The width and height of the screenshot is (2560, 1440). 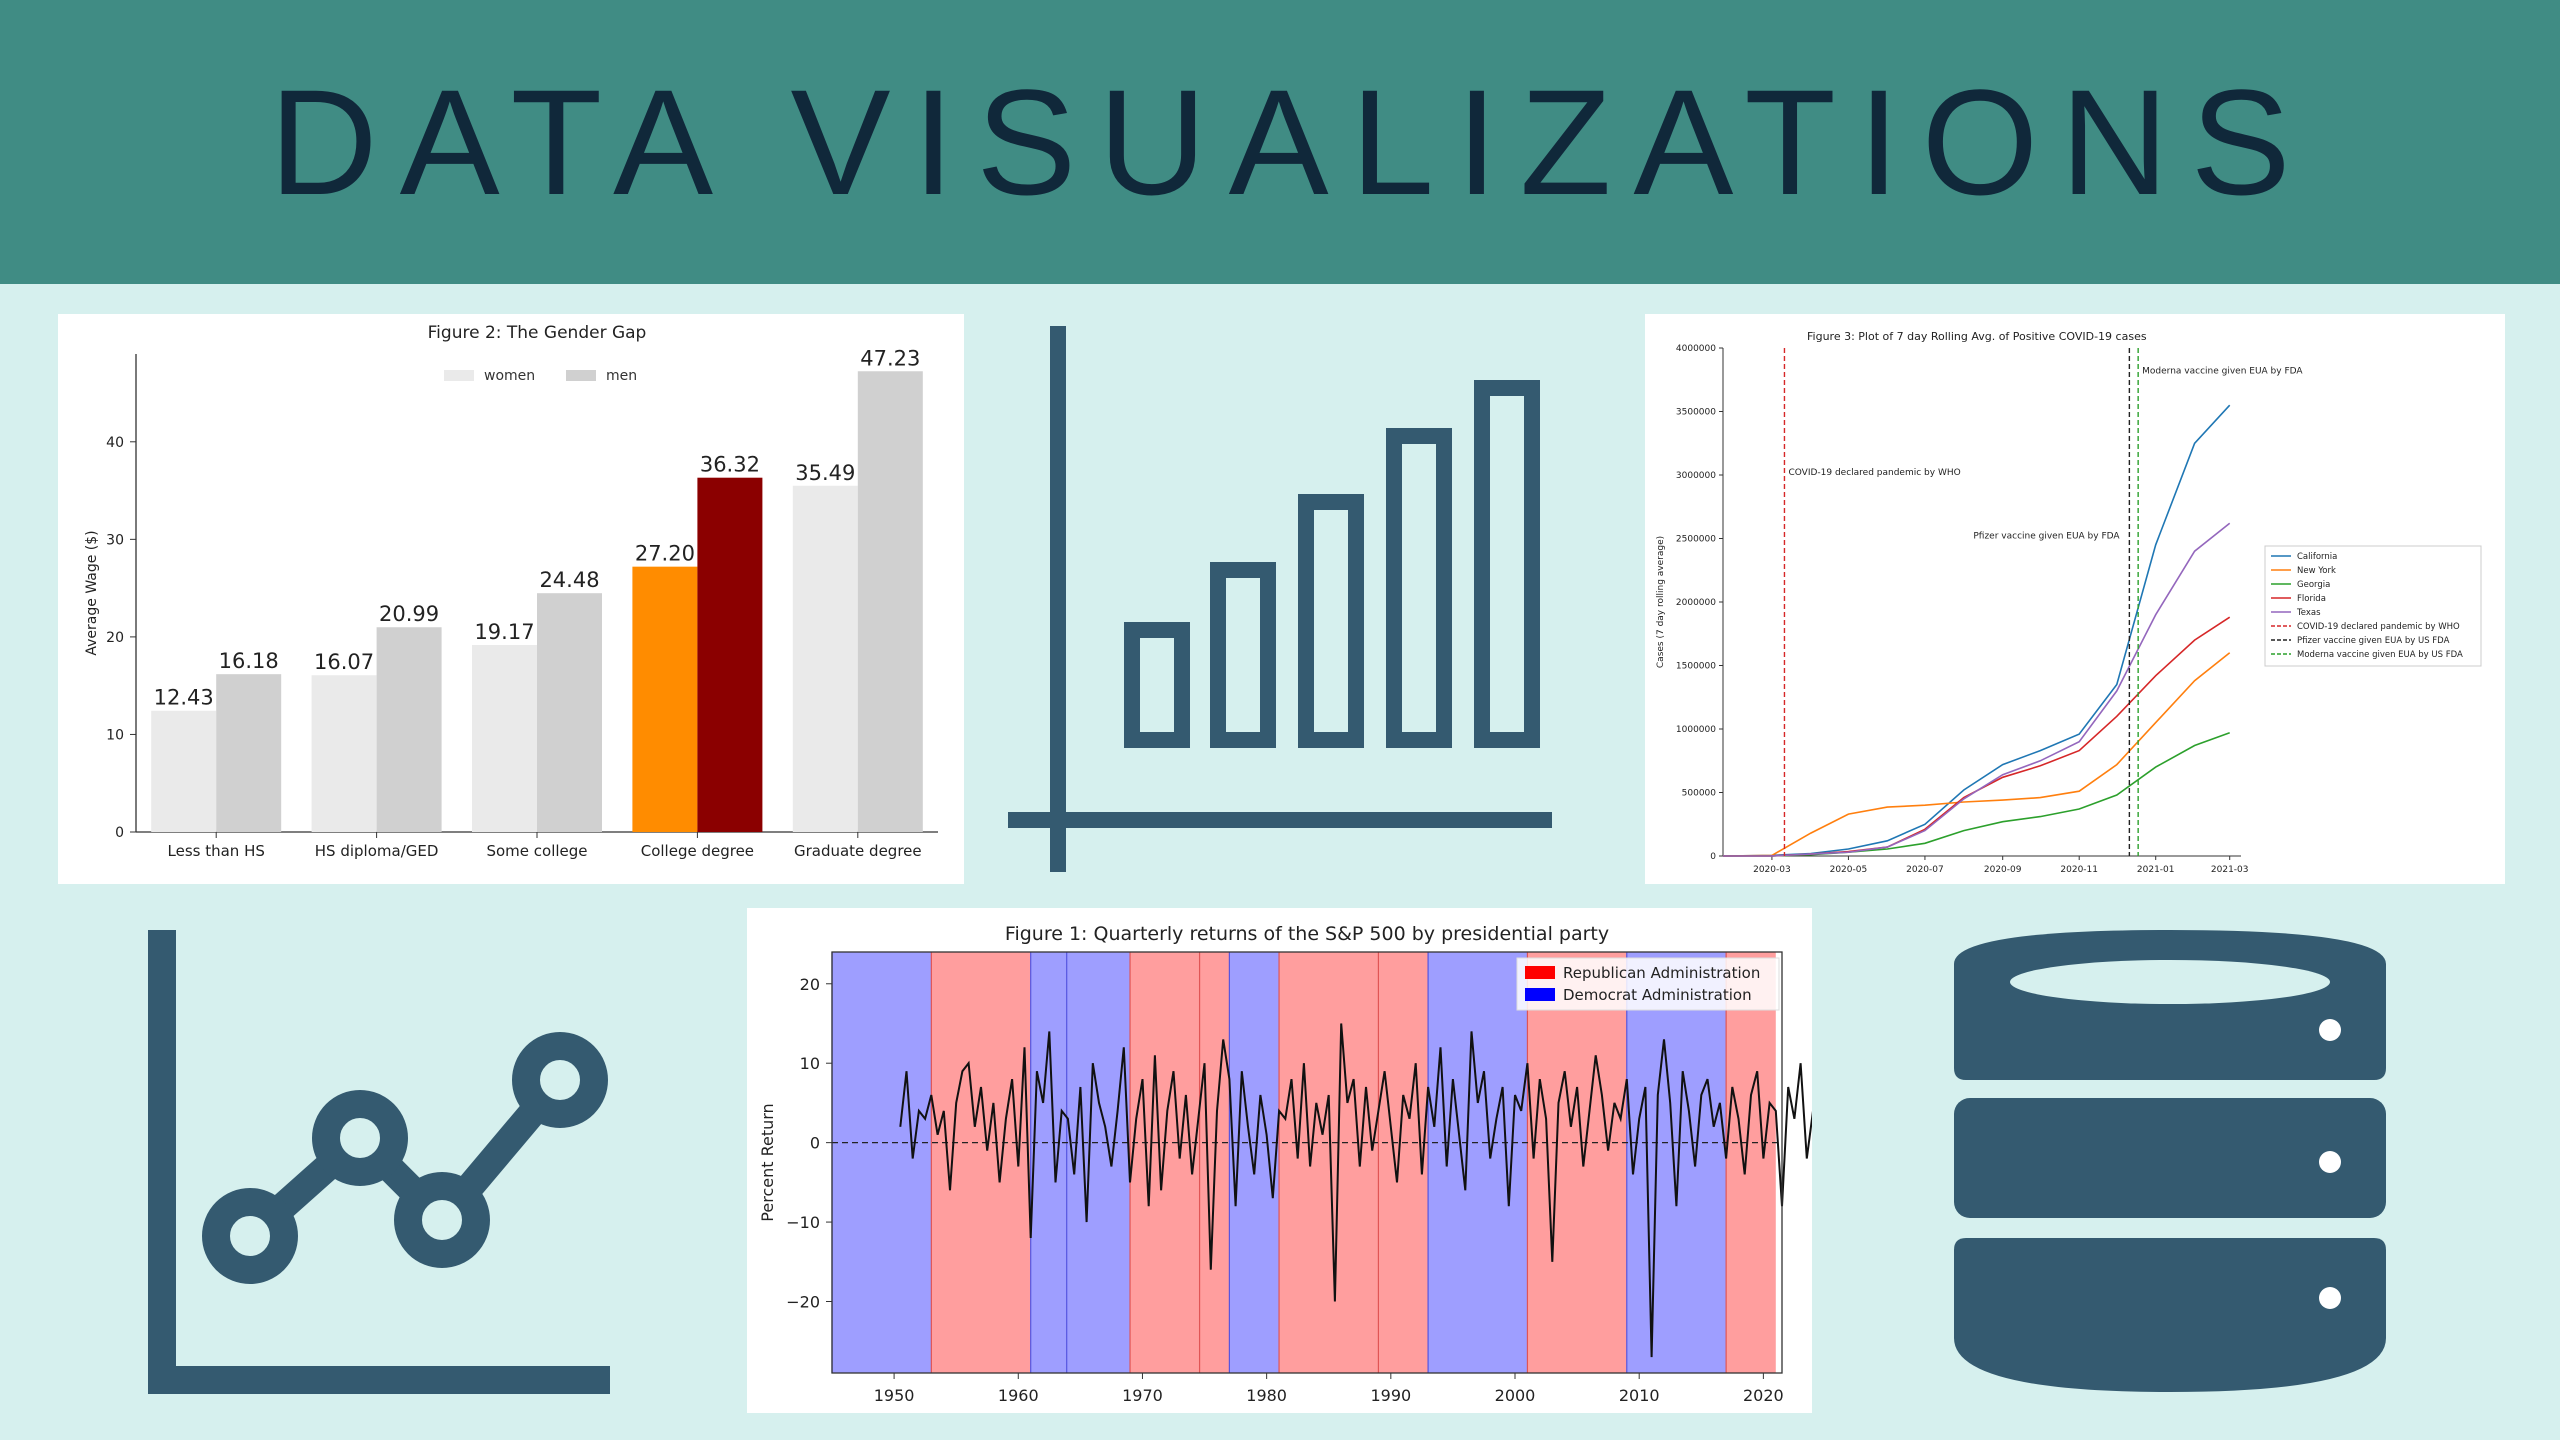 What do you see at coordinates (2378, 627) in the screenshot?
I see `legend-label: COVID-19 declared pandemic by WHO` at bounding box center [2378, 627].